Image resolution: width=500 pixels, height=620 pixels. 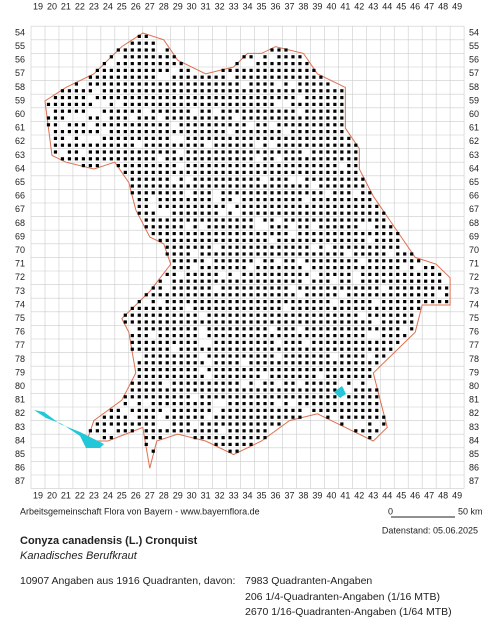 I want to click on row-label: 78, so click(x=474, y=359).